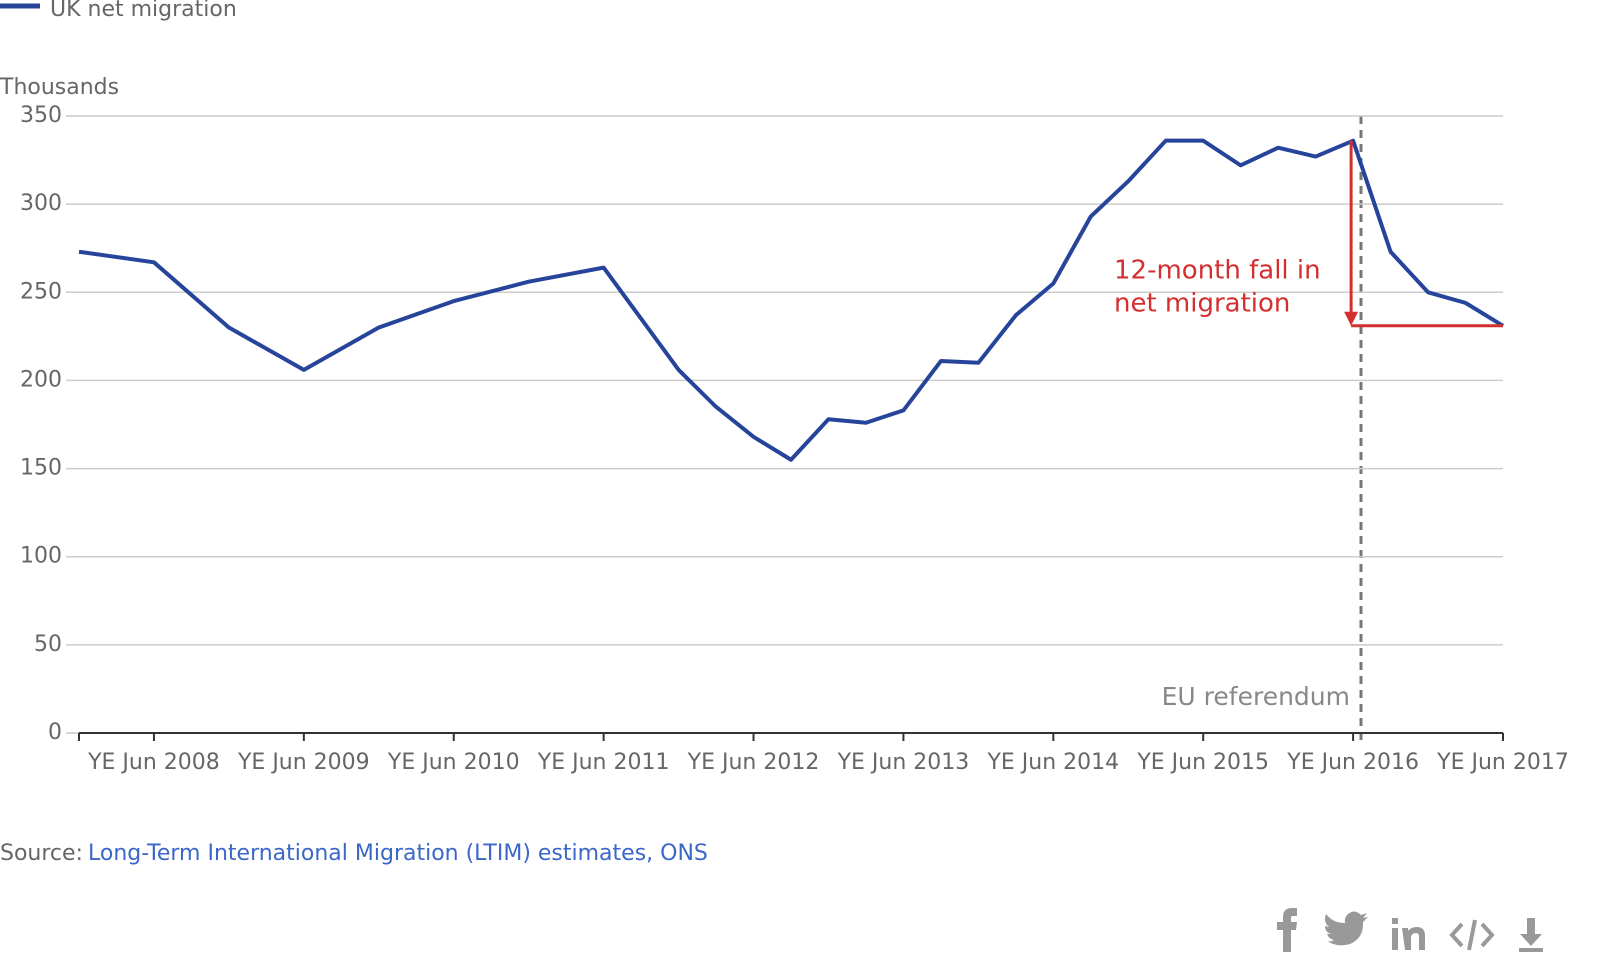  I want to click on share-icons, so click(1410, 930).